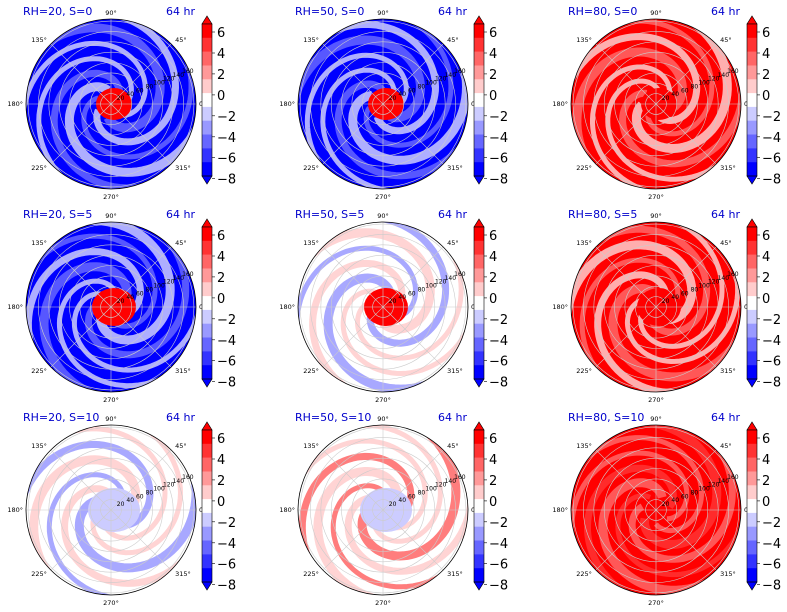 This screenshot has height=612, width=787. I want to click on colorbar-tick-label: −8, so click(498, 586).